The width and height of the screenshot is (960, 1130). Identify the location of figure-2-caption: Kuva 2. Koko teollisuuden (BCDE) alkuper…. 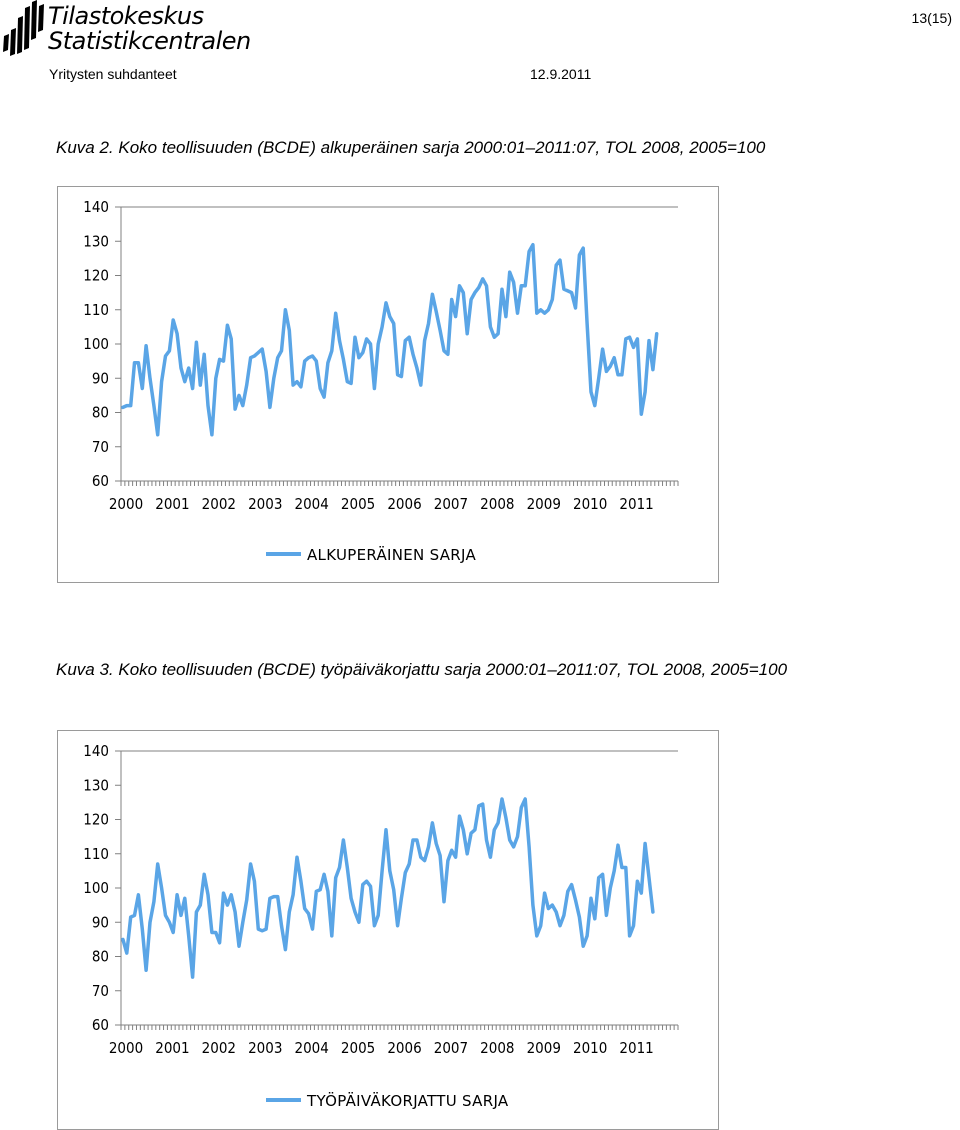
(411, 147).